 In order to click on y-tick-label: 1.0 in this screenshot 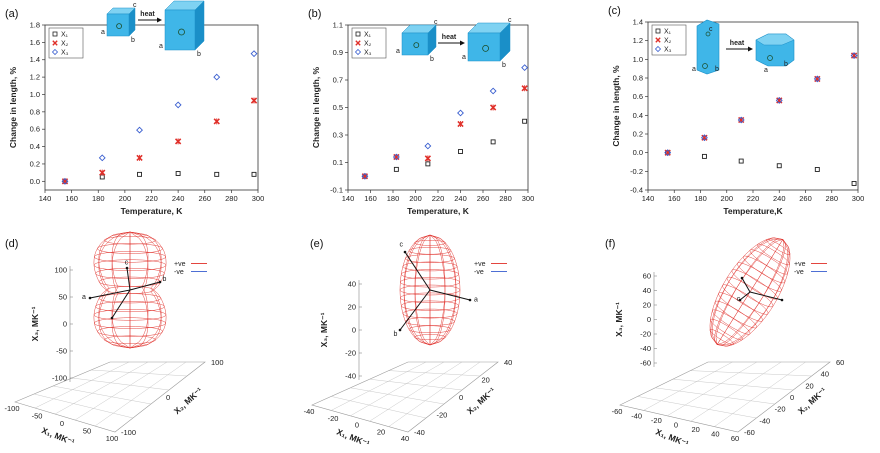, I will do `click(638, 59)`.